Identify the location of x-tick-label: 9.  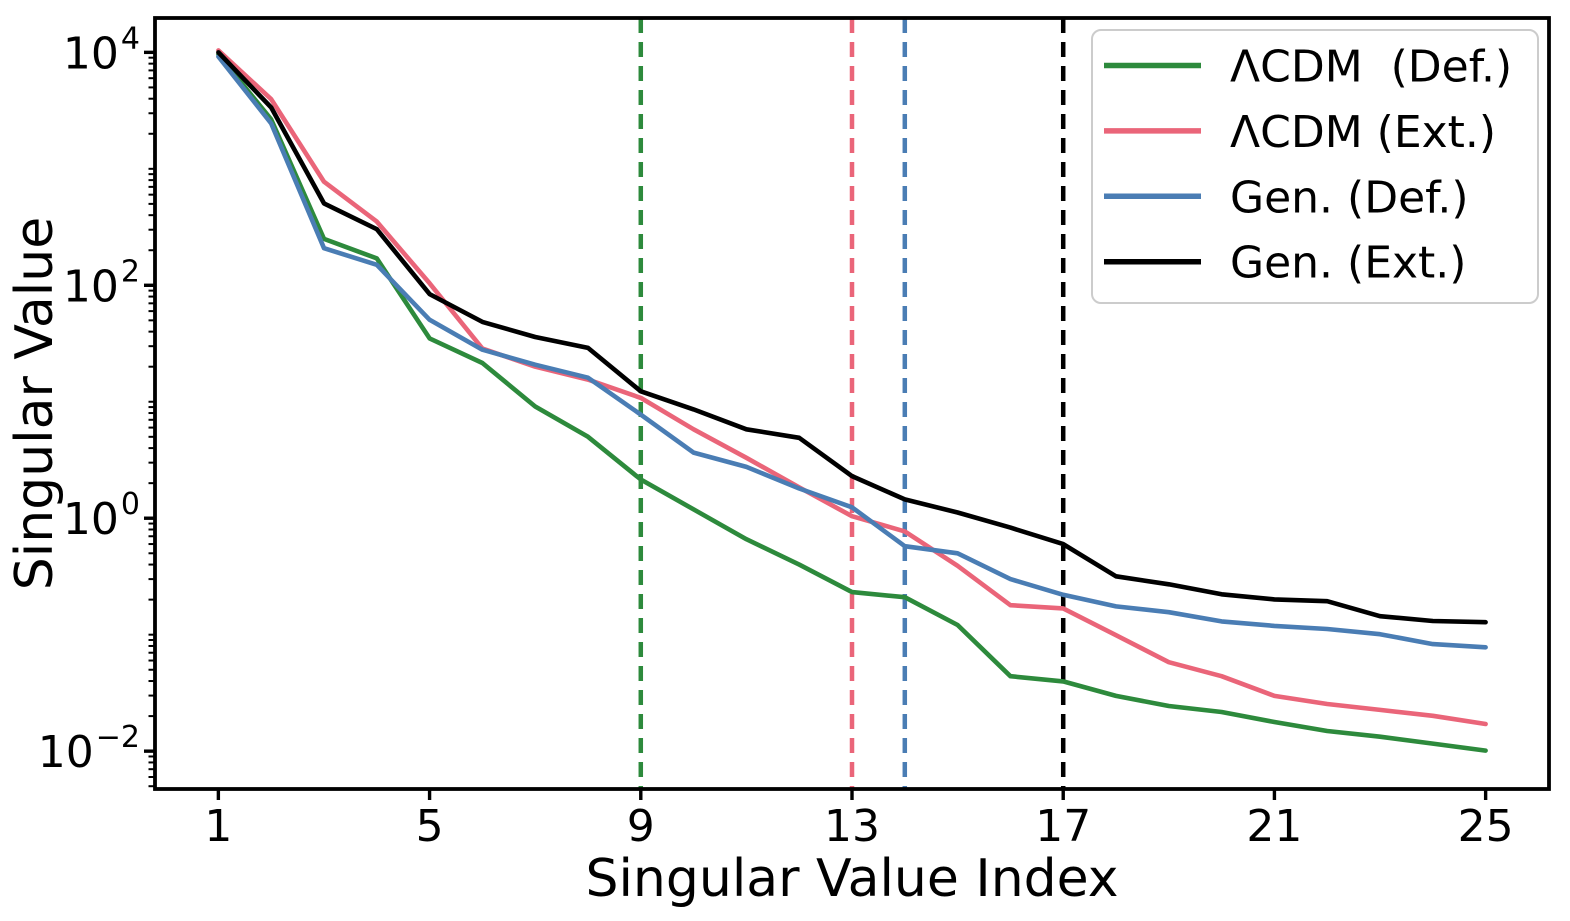
(641, 826).